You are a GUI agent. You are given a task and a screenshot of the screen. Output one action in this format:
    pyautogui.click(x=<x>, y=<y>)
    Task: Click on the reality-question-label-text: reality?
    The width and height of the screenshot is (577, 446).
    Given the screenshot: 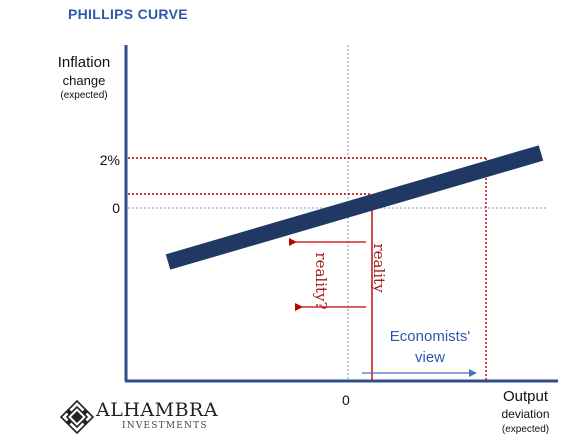 What is the action you would take?
    pyautogui.click(x=321, y=281)
    